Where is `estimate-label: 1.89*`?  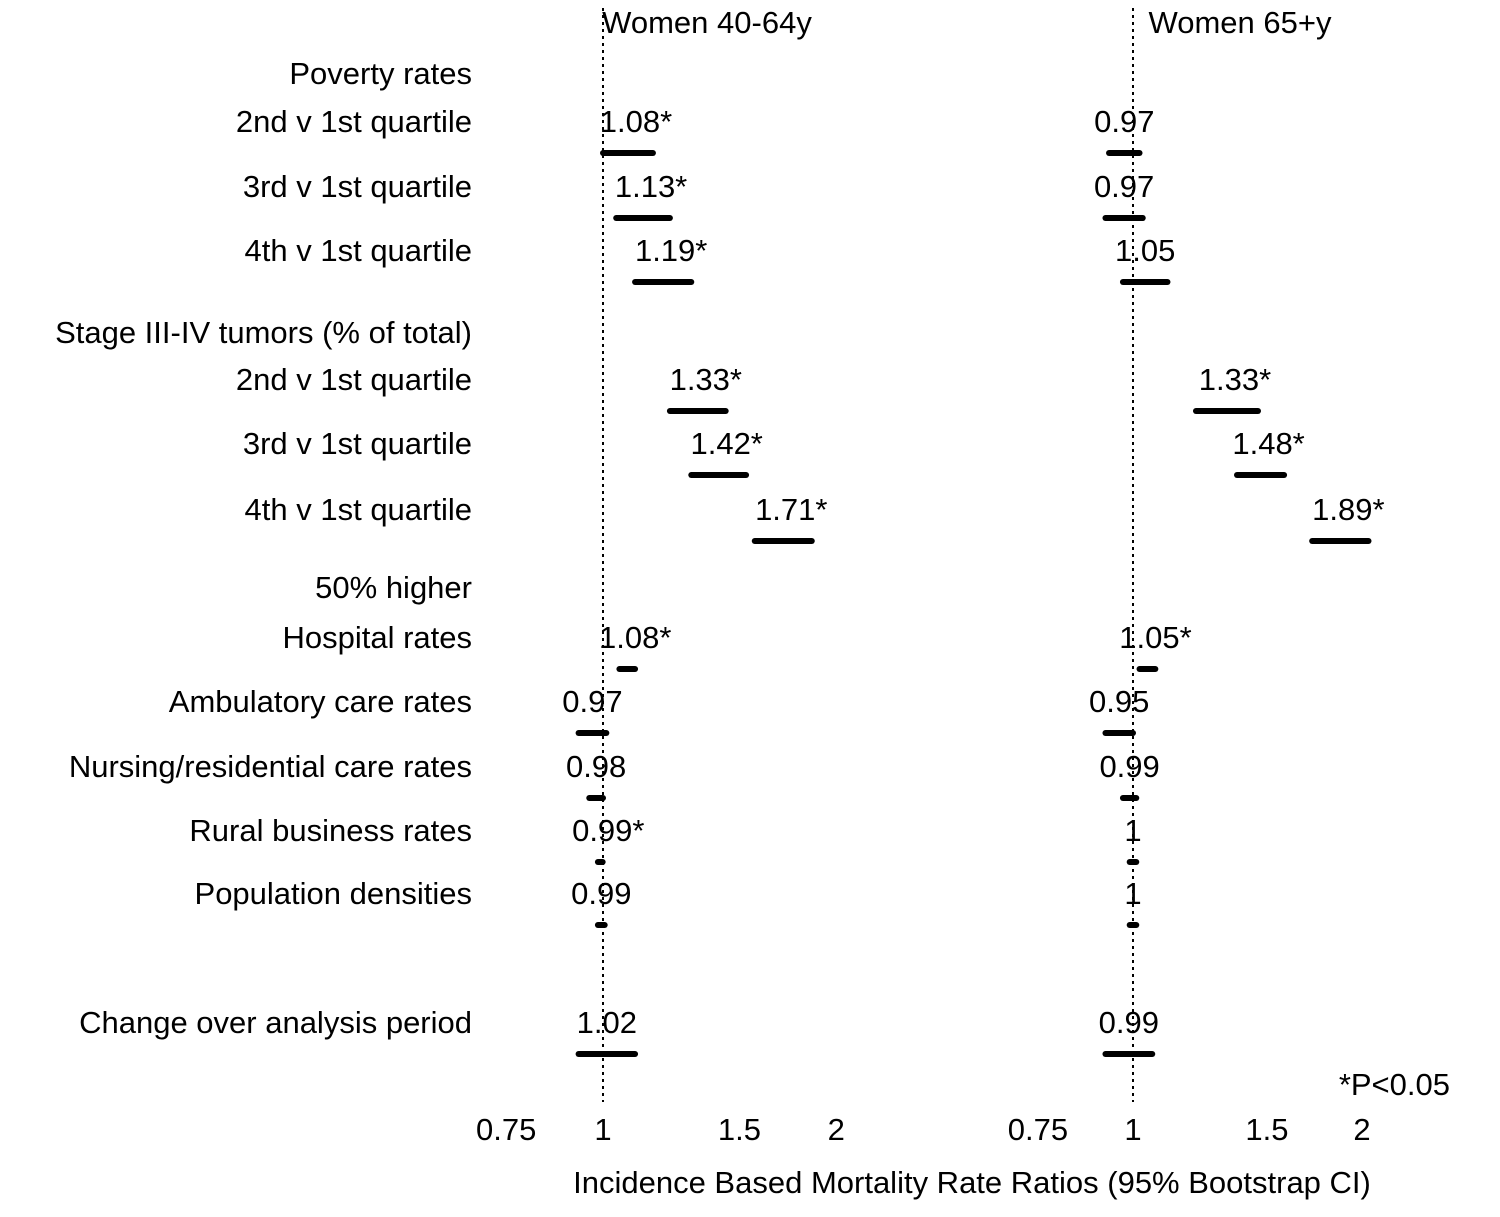 estimate-label: 1.89* is located at coordinates (1348, 509).